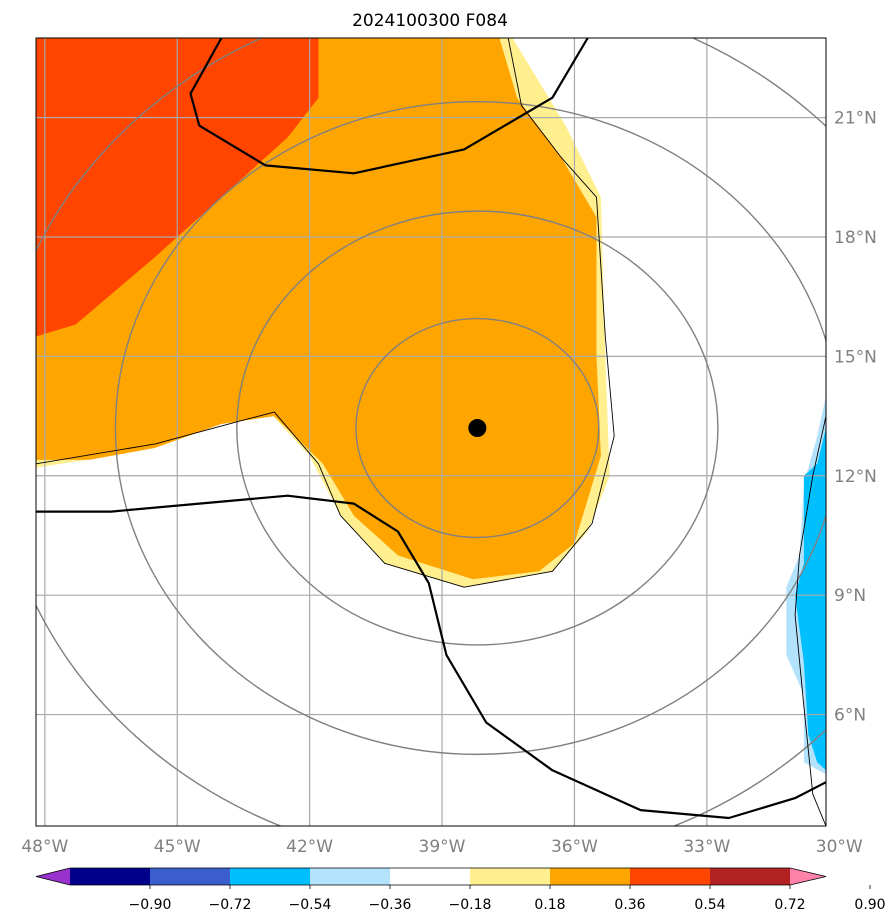 The height and width of the screenshot is (924, 896). Describe the element at coordinates (629, 905) in the screenshot. I see `colorbar-tick-label-6: 0.36` at that location.